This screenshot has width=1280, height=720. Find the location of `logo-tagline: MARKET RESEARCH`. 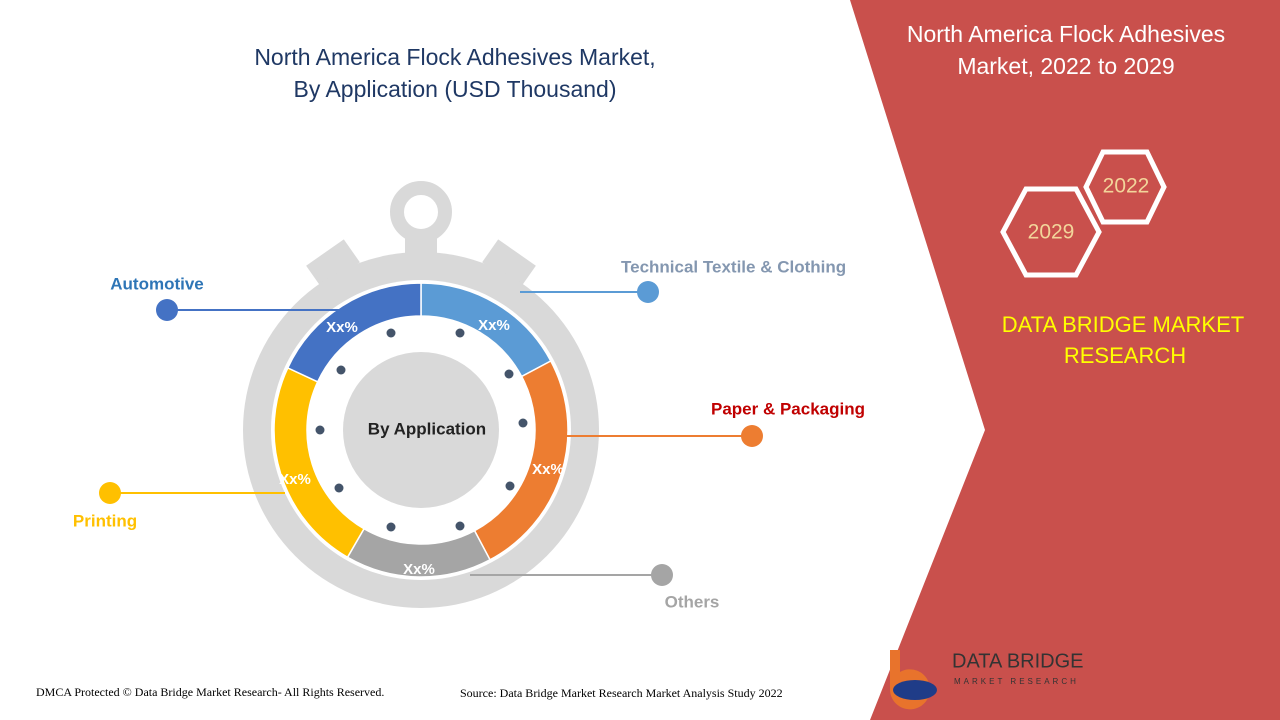

logo-tagline: MARKET RESEARCH is located at coordinates (1016, 681).